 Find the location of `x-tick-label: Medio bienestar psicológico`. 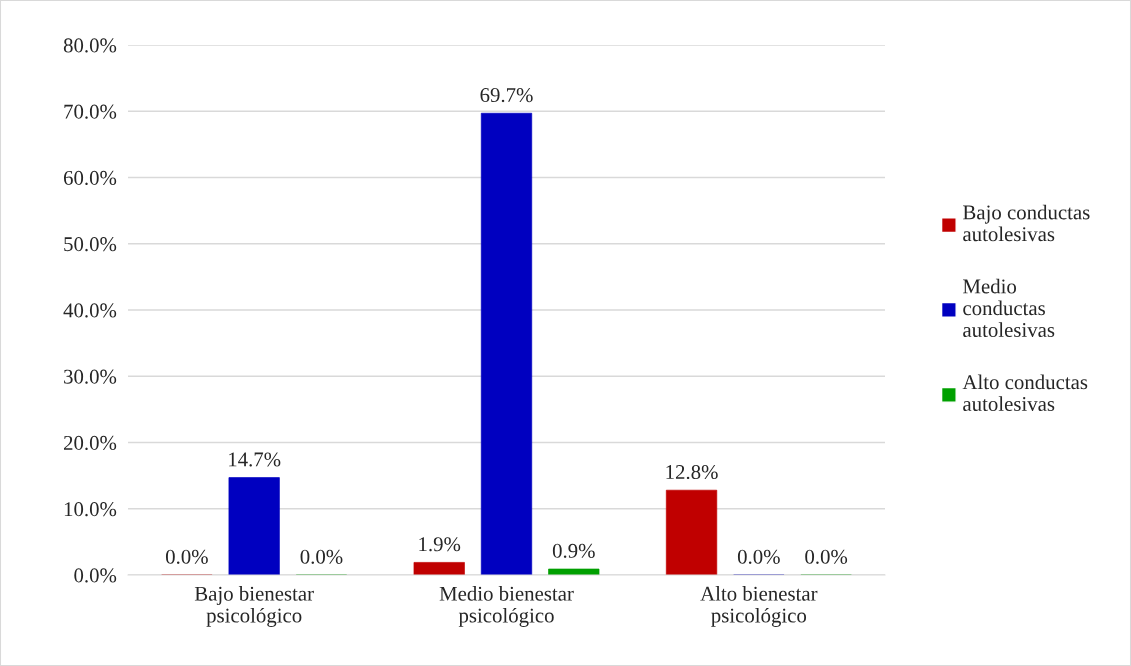

x-tick-label: Medio bienestar psicológico is located at coordinates (506, 606).